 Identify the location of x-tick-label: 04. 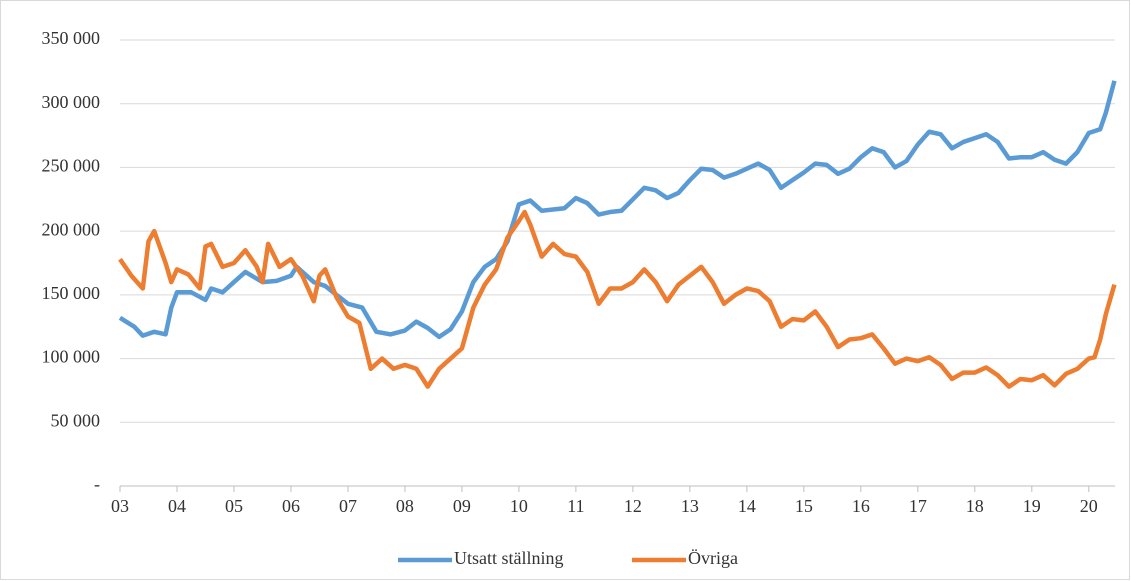
(177, 506).